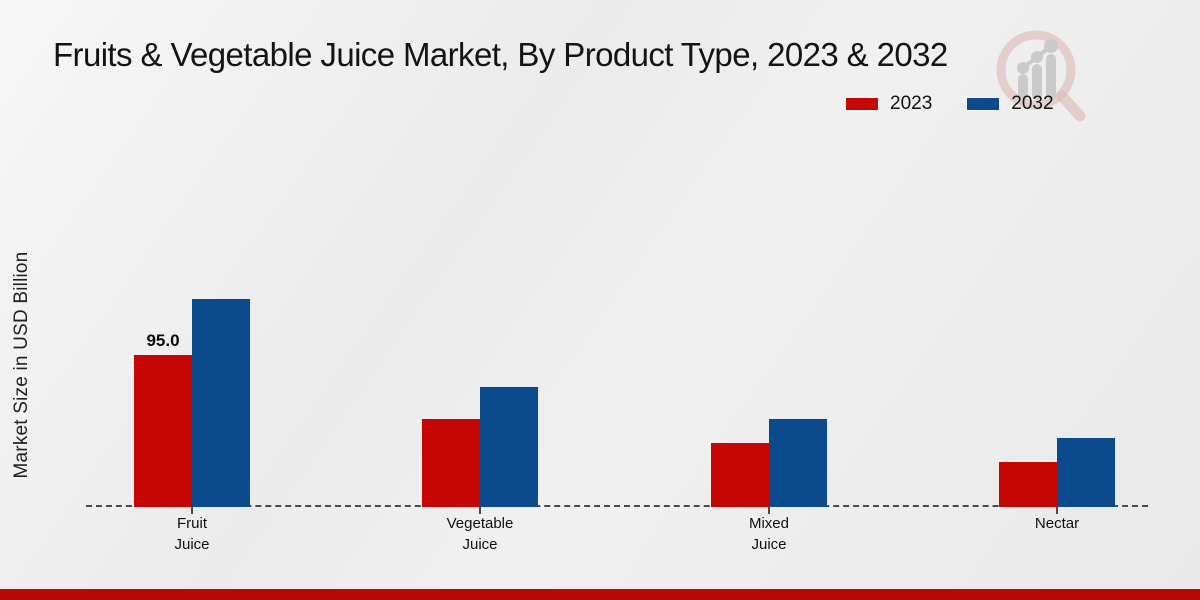  What do you see at coordinates (983, 104) in the screenshot?
I see `legend-swatch-2032` at bounding box center [983, 104].